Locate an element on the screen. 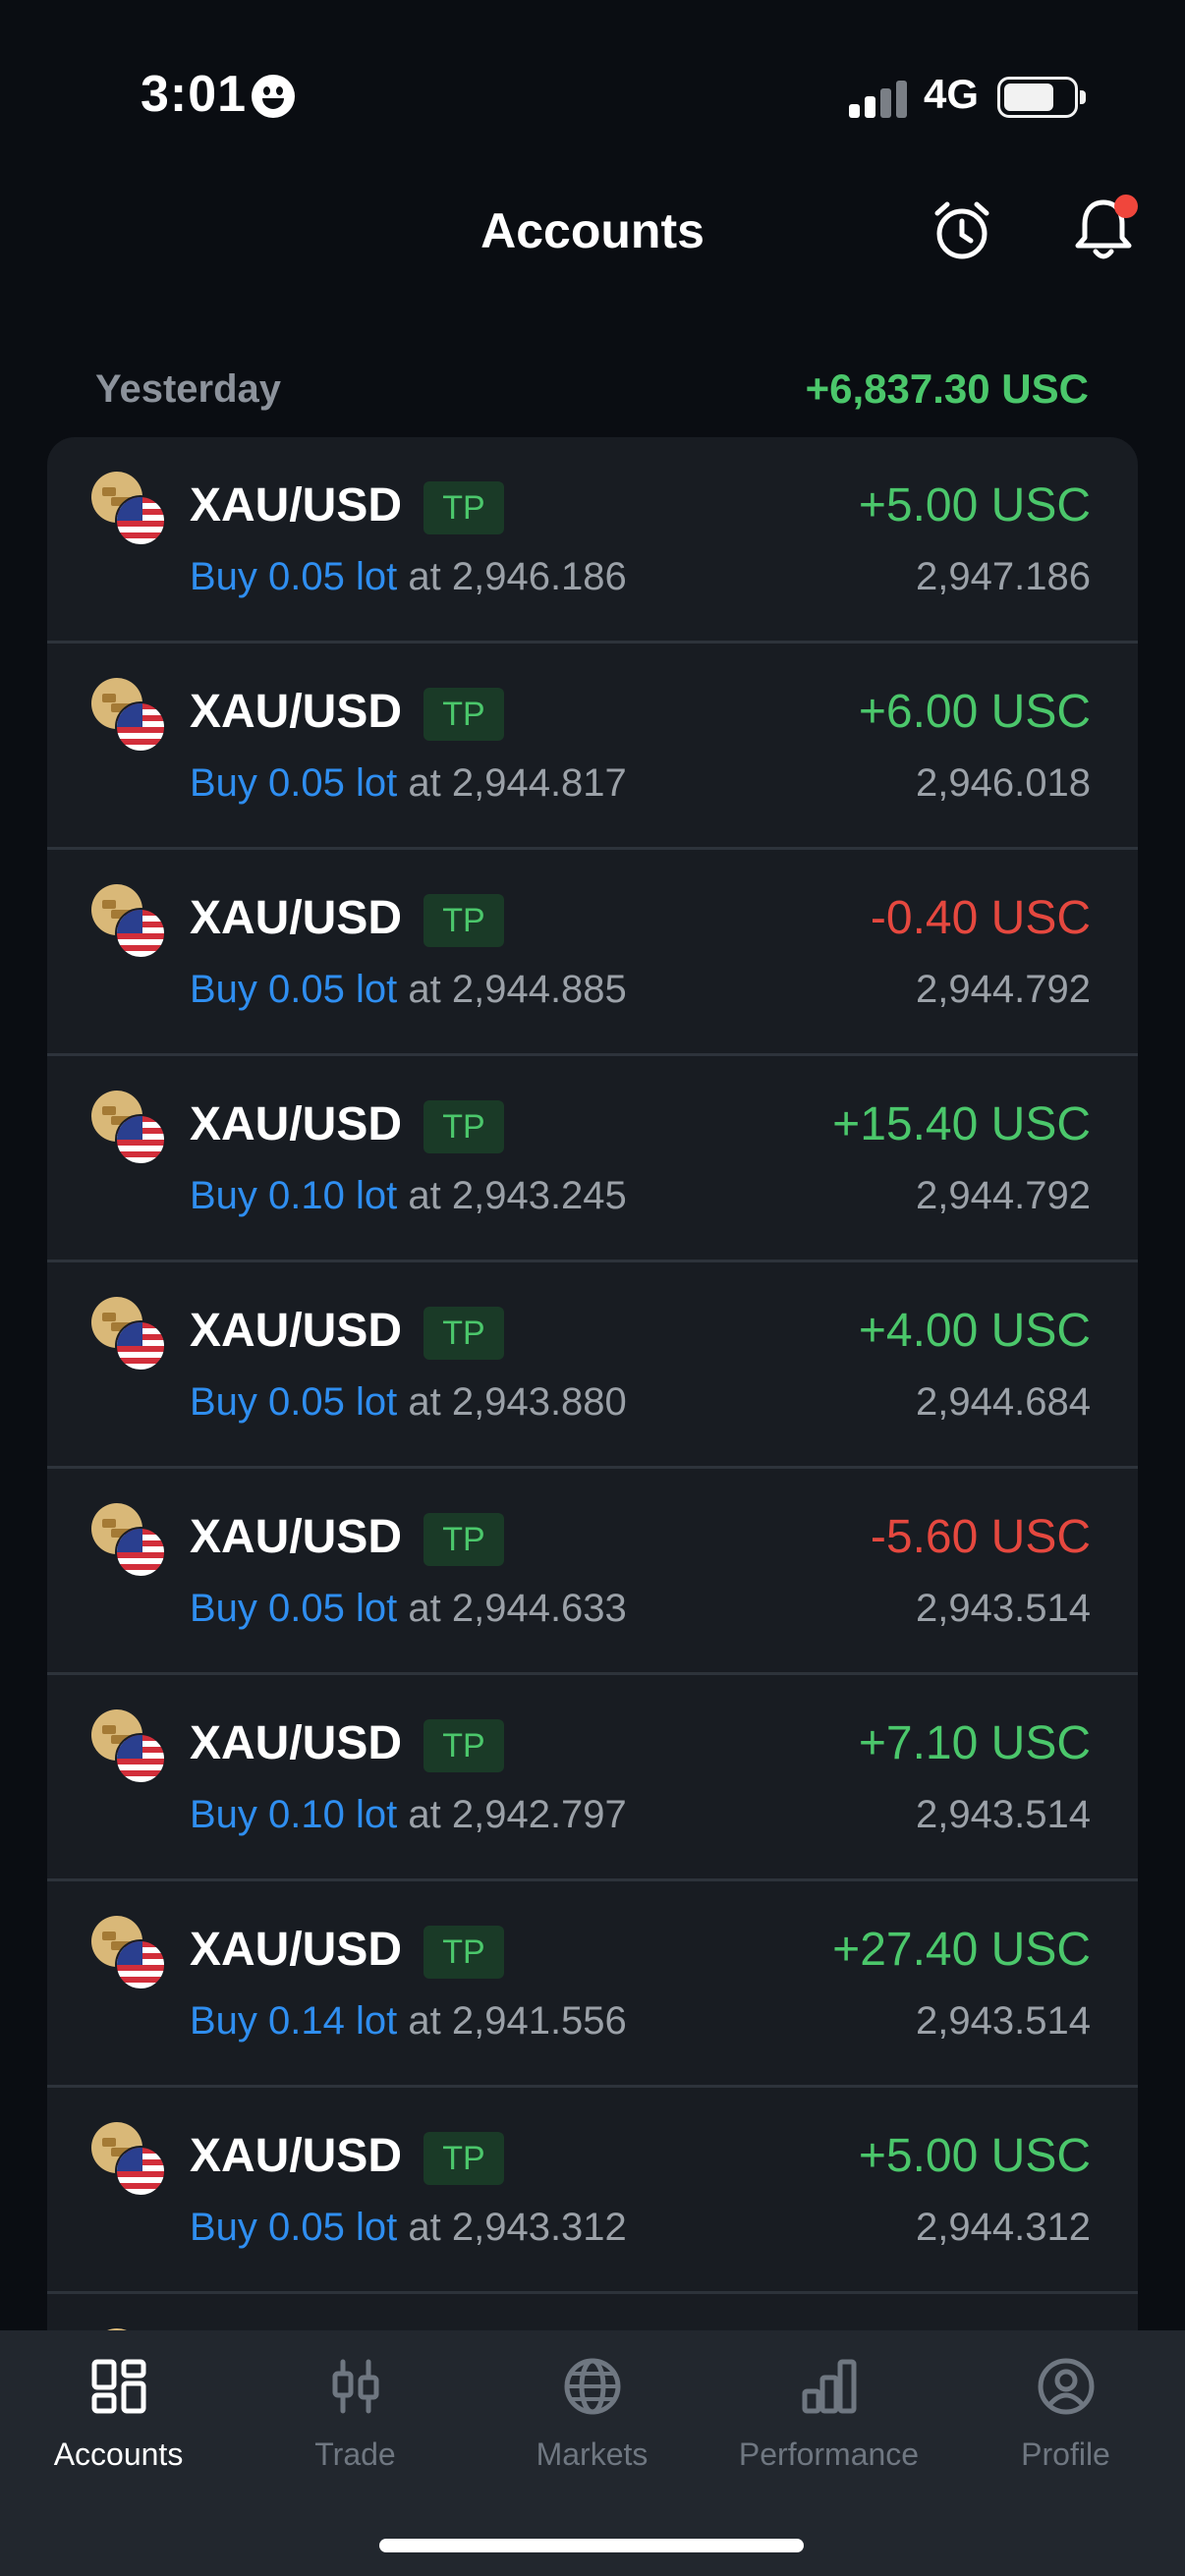  nav-accounts: Accounts is located at coordinates (119, 2428).